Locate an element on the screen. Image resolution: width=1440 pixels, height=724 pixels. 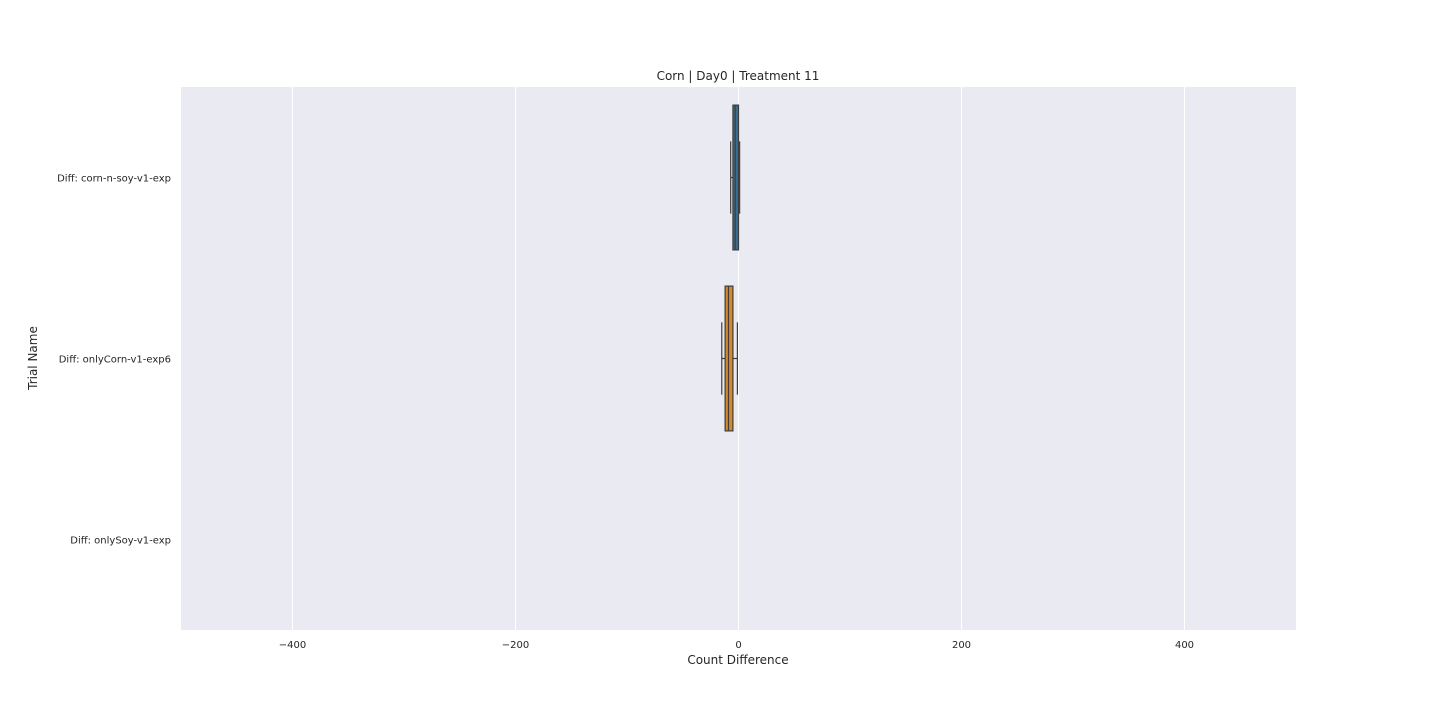
x-tick-label: −400 is located at coordinates (292, 645).